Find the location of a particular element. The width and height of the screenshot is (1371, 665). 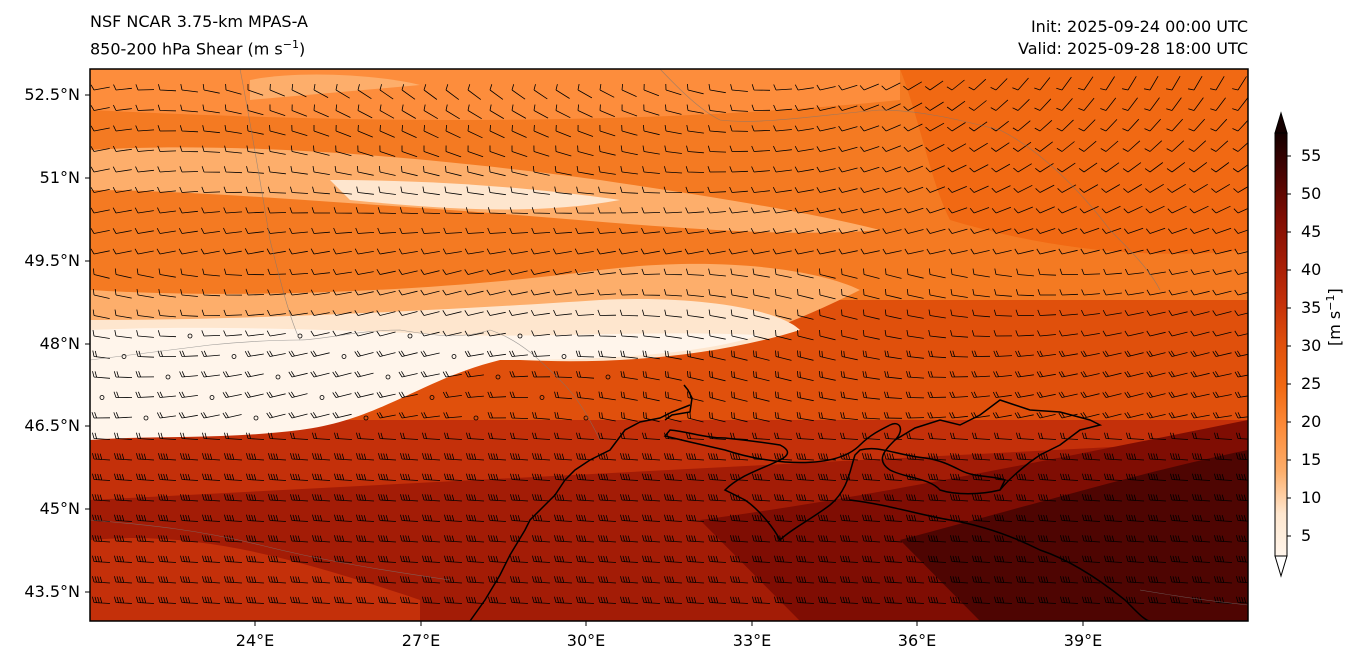

colorbar-arrow-top is located at coordinates (1281, 122).